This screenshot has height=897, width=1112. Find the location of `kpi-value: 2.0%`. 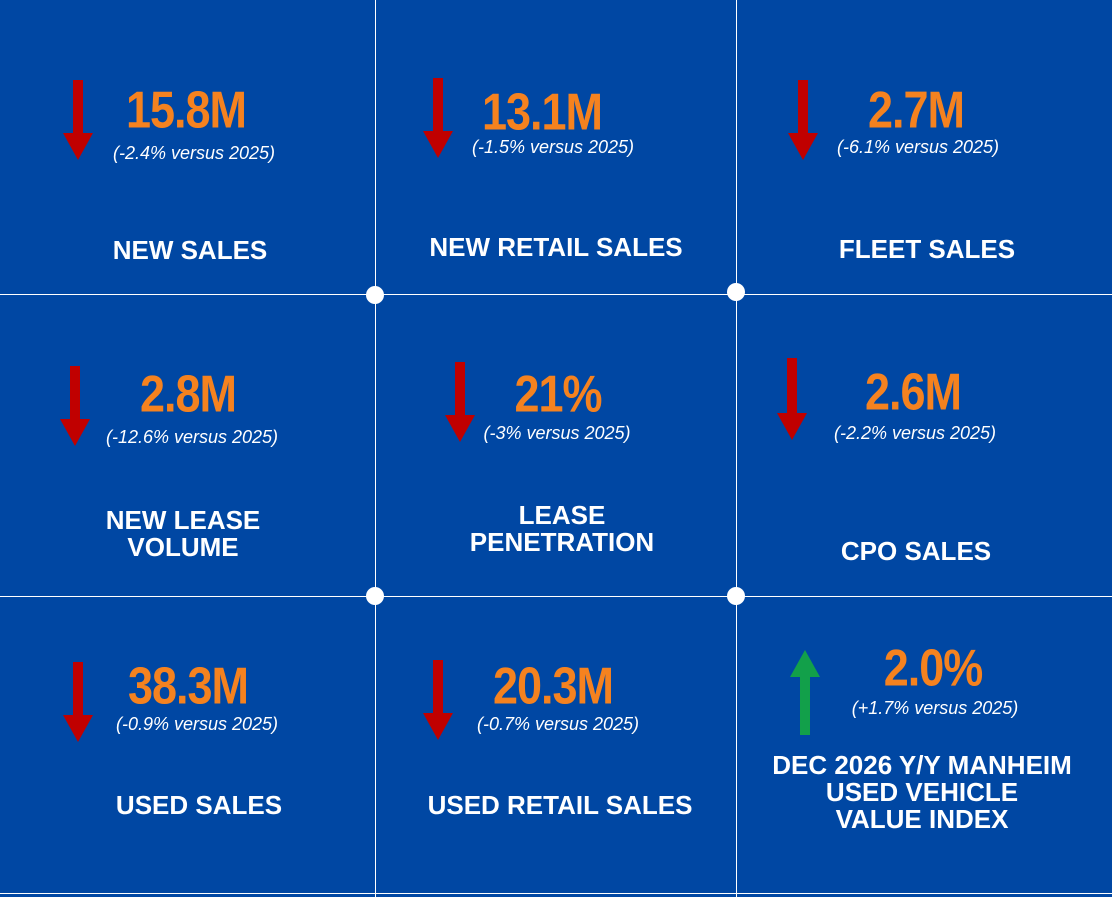

kpi-value: 2.0% is located at coordinates (933, 668).